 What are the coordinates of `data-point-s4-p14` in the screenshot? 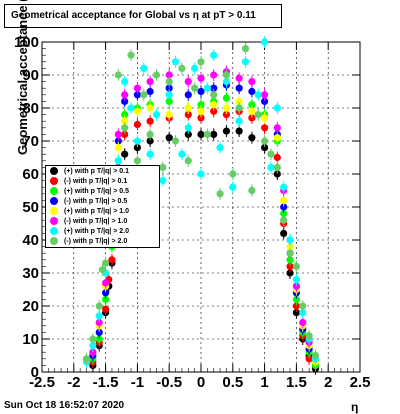 It's located at (252, 111).